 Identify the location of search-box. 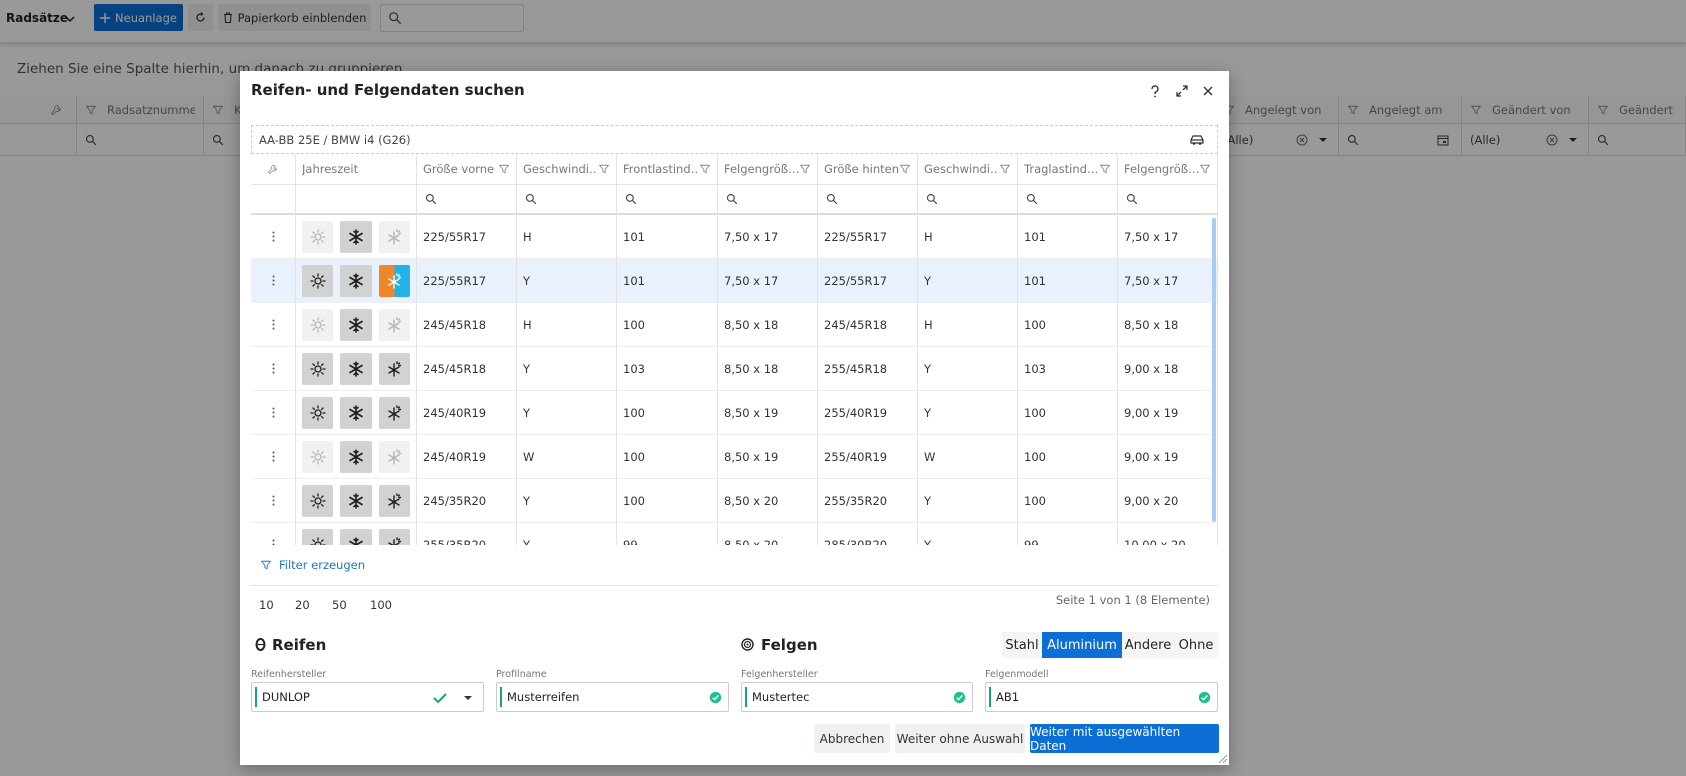
(452, 18).